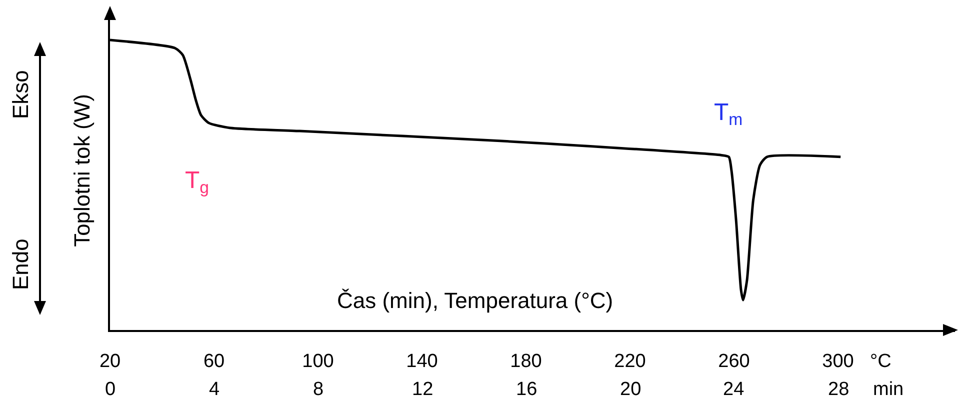  Describe the element at coordinates (81, 170) in the screenshot. I see `y-axis-title: Toplotni tok (W)` at that location.